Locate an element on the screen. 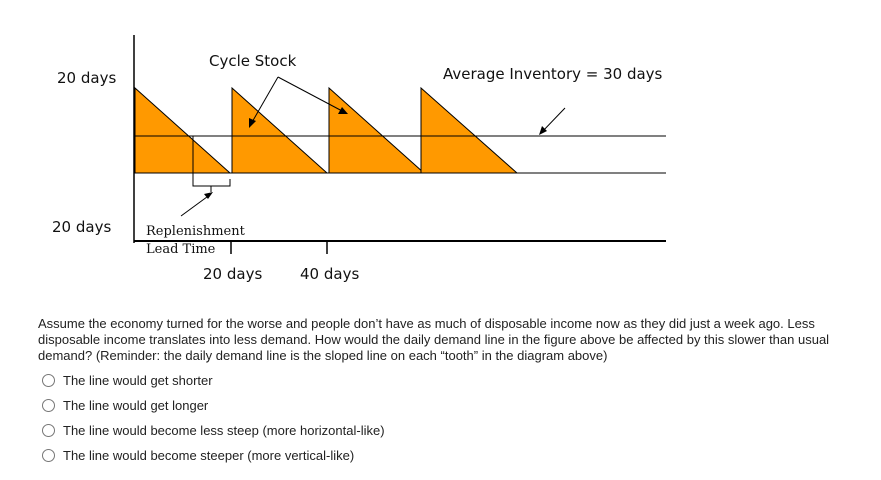 The image size is (881, 480). y-axis-top-label: 20 days is located at coordinates (86, 78).